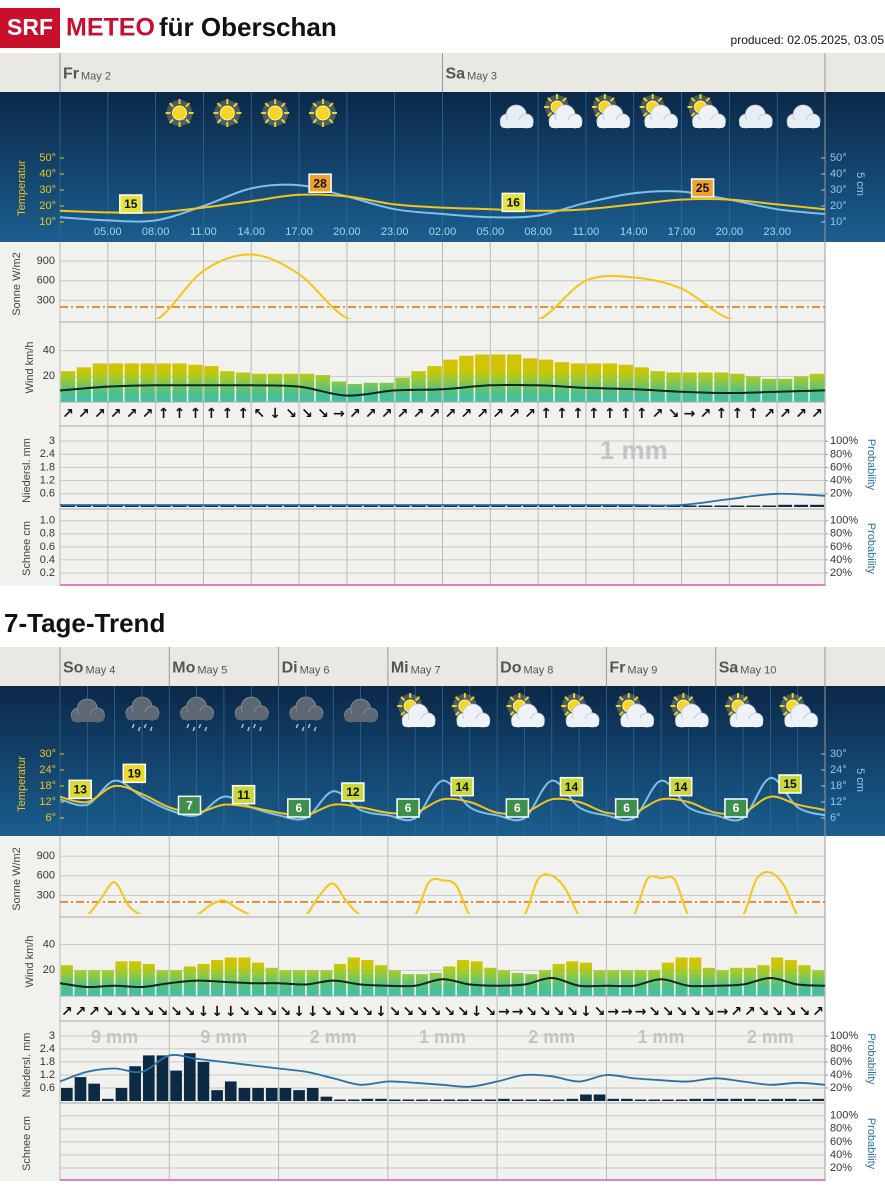  What do you see at coordinates (443, 499) in the screenshot?
I see `precipitation-probability` at bounding box center [443, 499].